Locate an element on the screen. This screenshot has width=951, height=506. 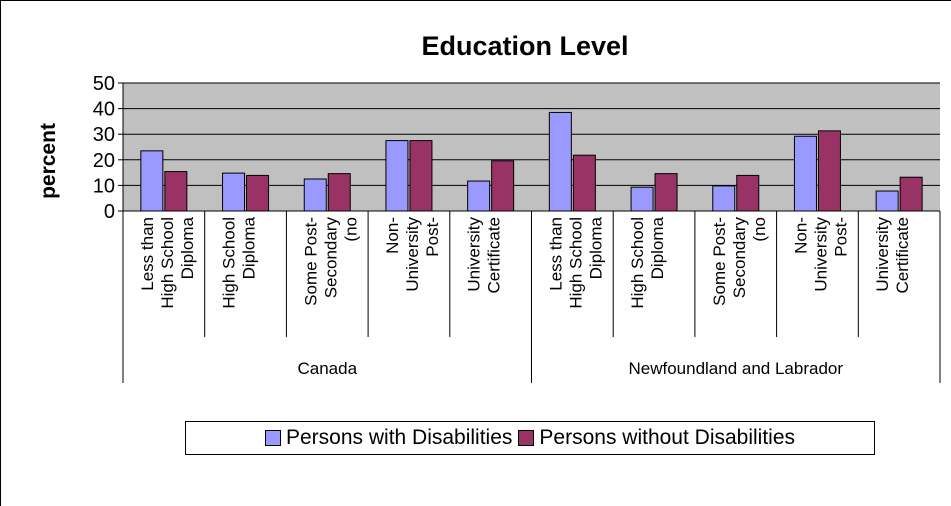
group-label: Newfoundland and Labrador is located at coordinates (735, 368).